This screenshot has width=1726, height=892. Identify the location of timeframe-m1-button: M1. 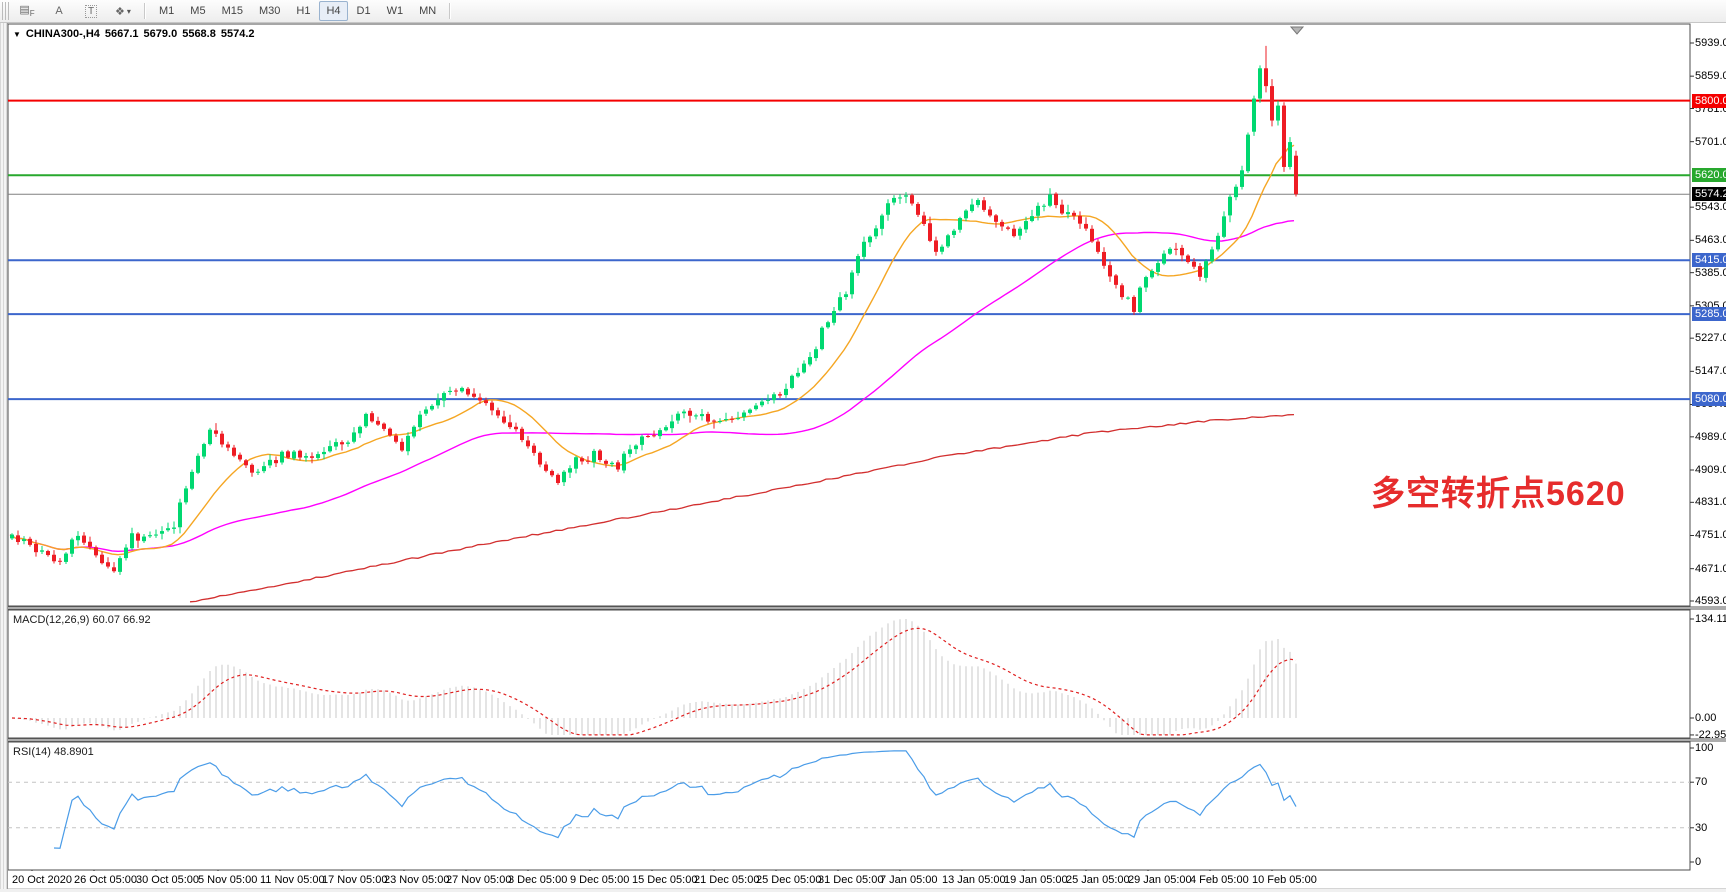
(167, 11).